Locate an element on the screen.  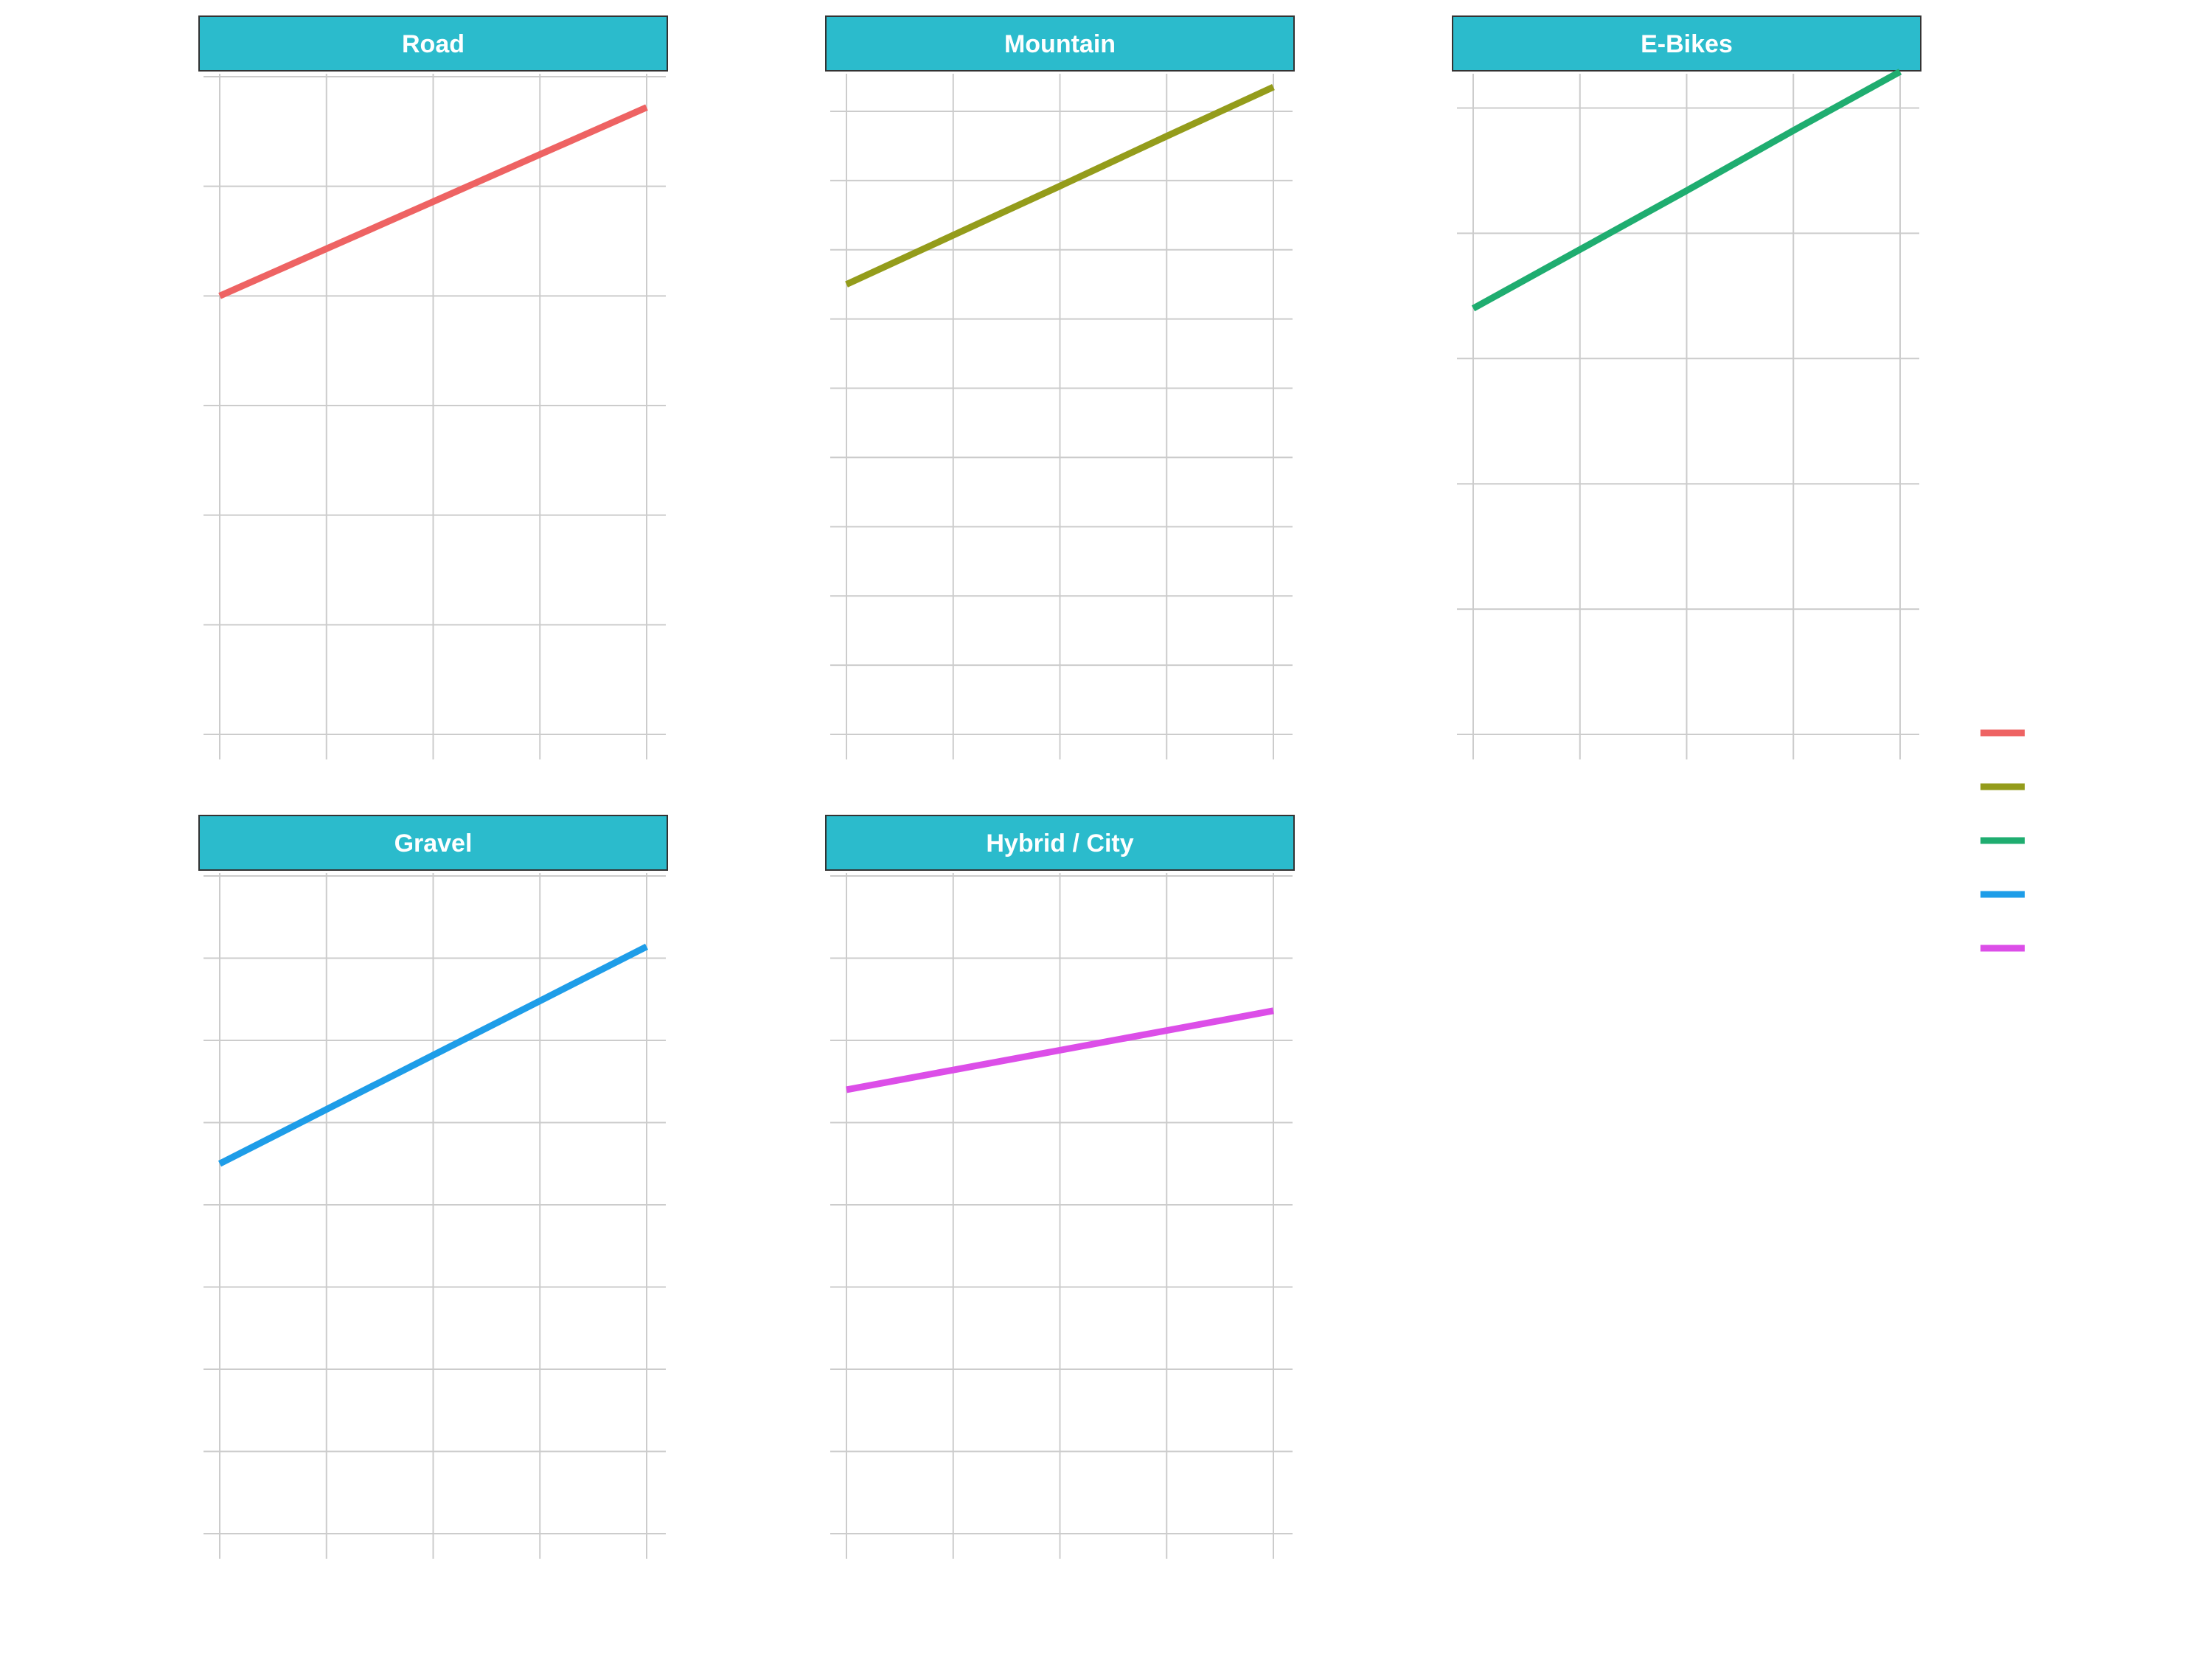
facet-title: Hybrid / City is located at coordinates (1059, 844).